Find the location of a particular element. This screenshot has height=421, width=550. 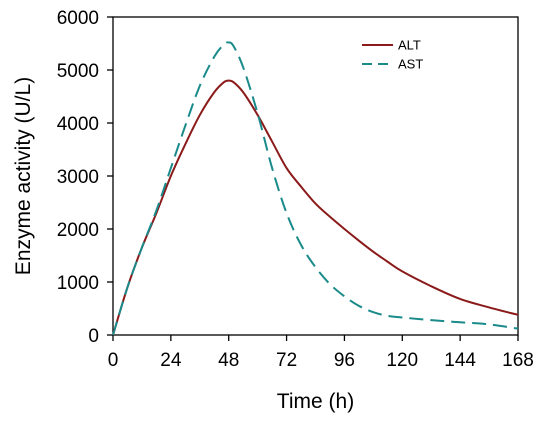

x-axis-title: Time (h) is located at coordinates (315, 401).